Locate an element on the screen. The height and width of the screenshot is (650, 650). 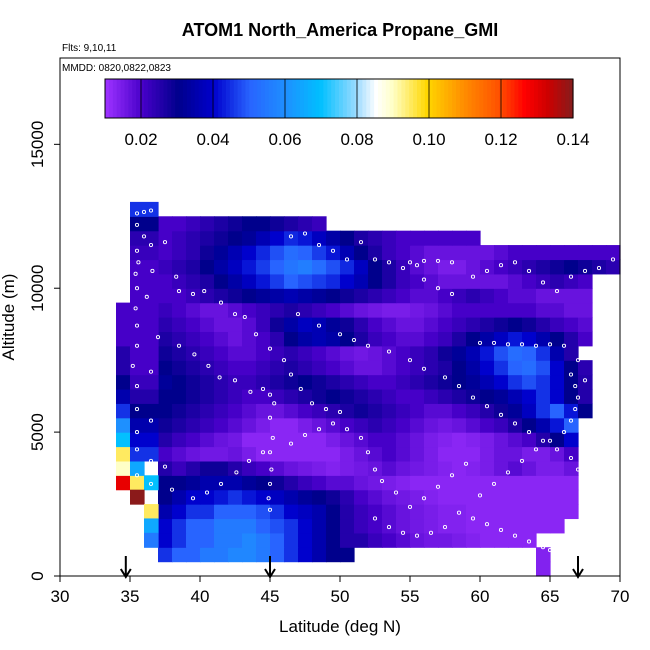
latitude-markers is located at coordinates (351, 567).